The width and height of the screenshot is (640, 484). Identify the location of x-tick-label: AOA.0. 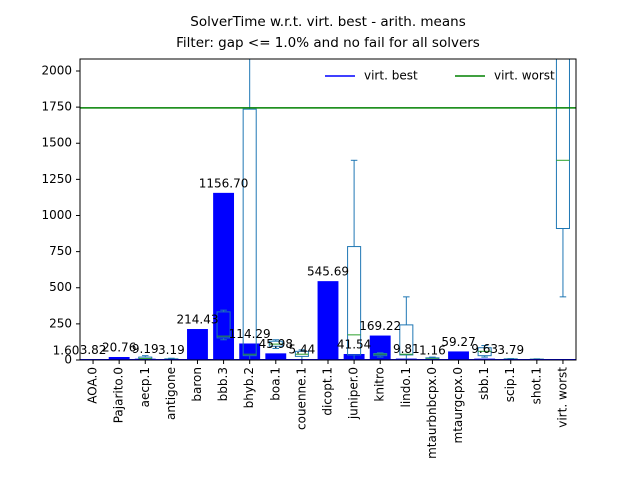
(93, 385).